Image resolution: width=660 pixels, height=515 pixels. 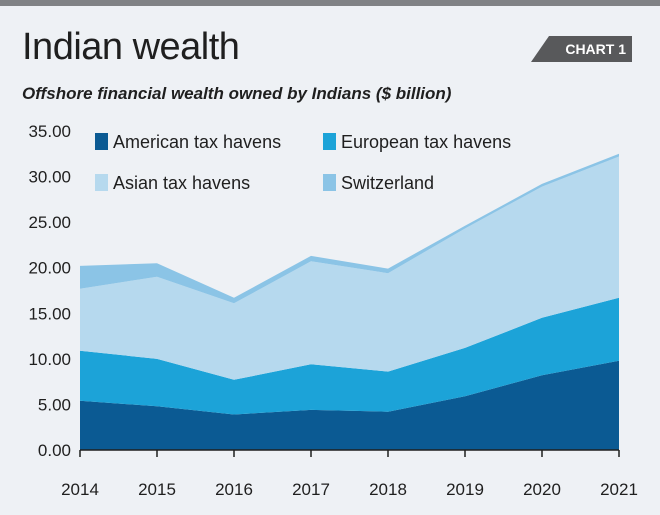 What do you see at coordinates (234, 489) in the screenshot?
I see `x-tick-label: 2016` at bounding box center [234, 489].